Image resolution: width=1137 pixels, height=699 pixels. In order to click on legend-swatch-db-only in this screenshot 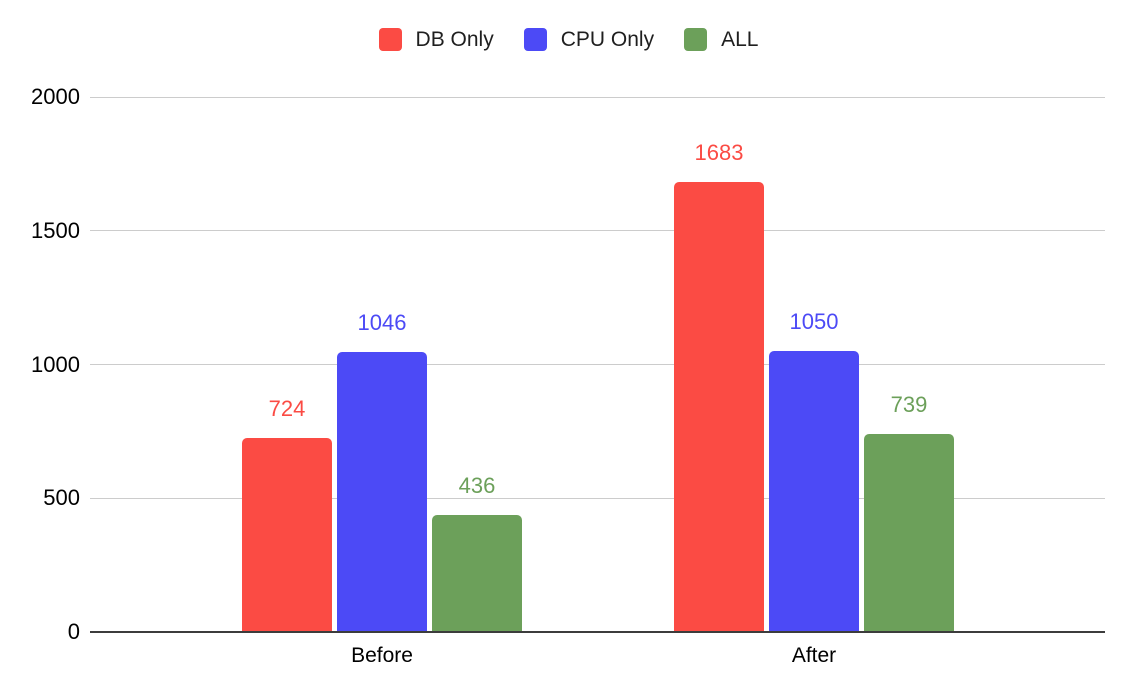, I will do `click(390, 39)`.